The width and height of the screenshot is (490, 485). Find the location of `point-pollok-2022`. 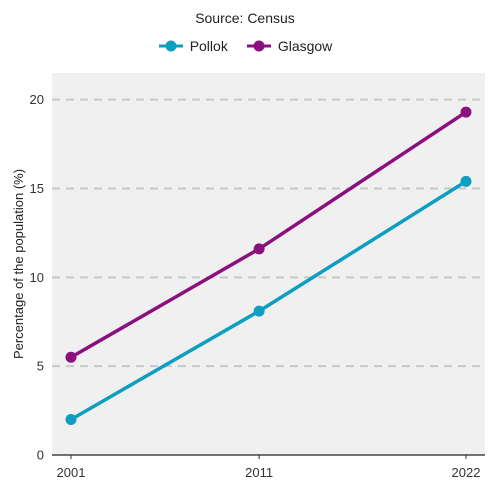

point-pollok-2022 is located at coordinates (466, 181).